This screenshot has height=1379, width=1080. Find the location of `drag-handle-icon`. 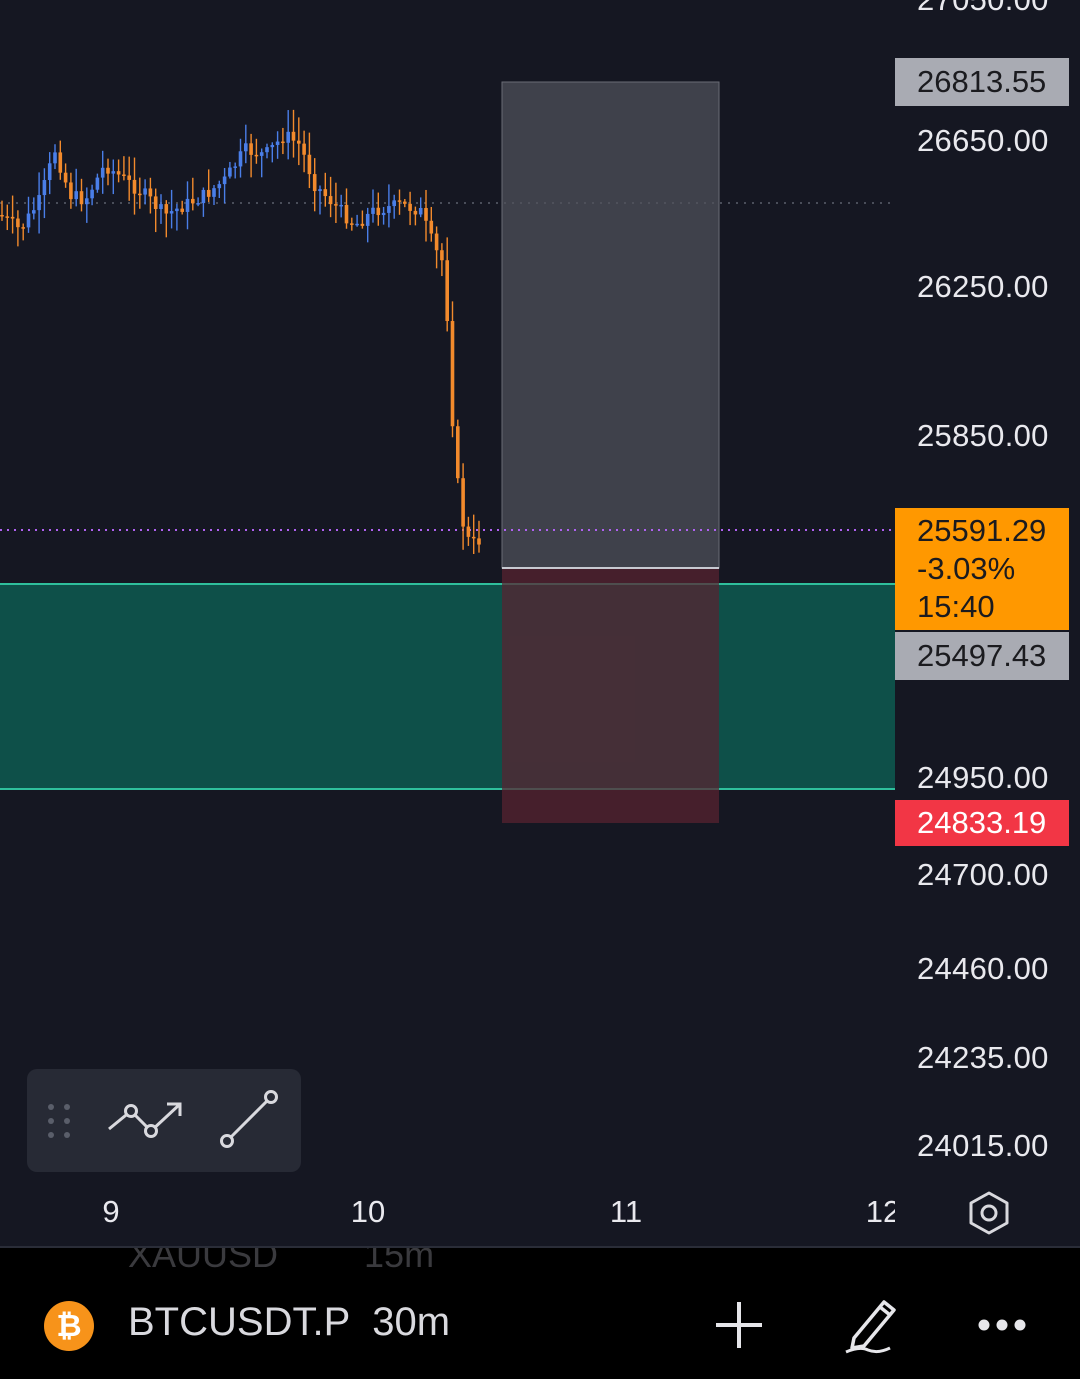

drag-handle-icon is located at coordinates (59, 1121).